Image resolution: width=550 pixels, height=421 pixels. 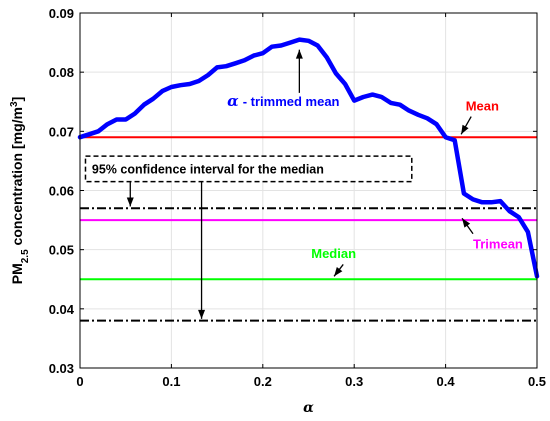 What do you see at coordinates (61, 250) in the screenshot?
I see `y-tick-label-2: 0.05` at bounding box center [61, 250].